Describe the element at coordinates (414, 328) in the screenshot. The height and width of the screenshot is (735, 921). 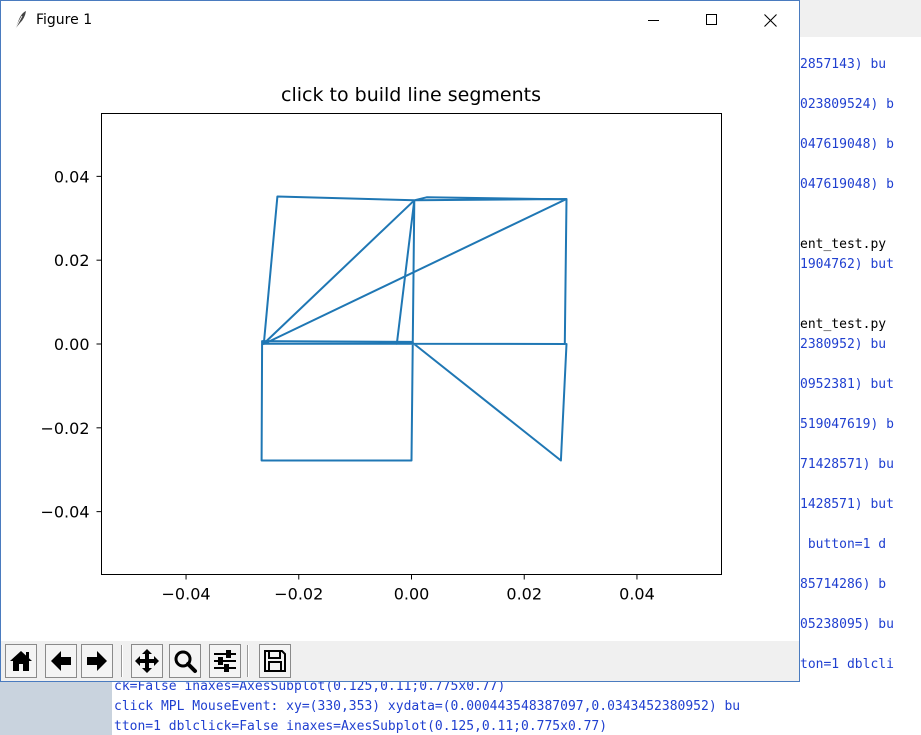
I see `line-series` at that location.